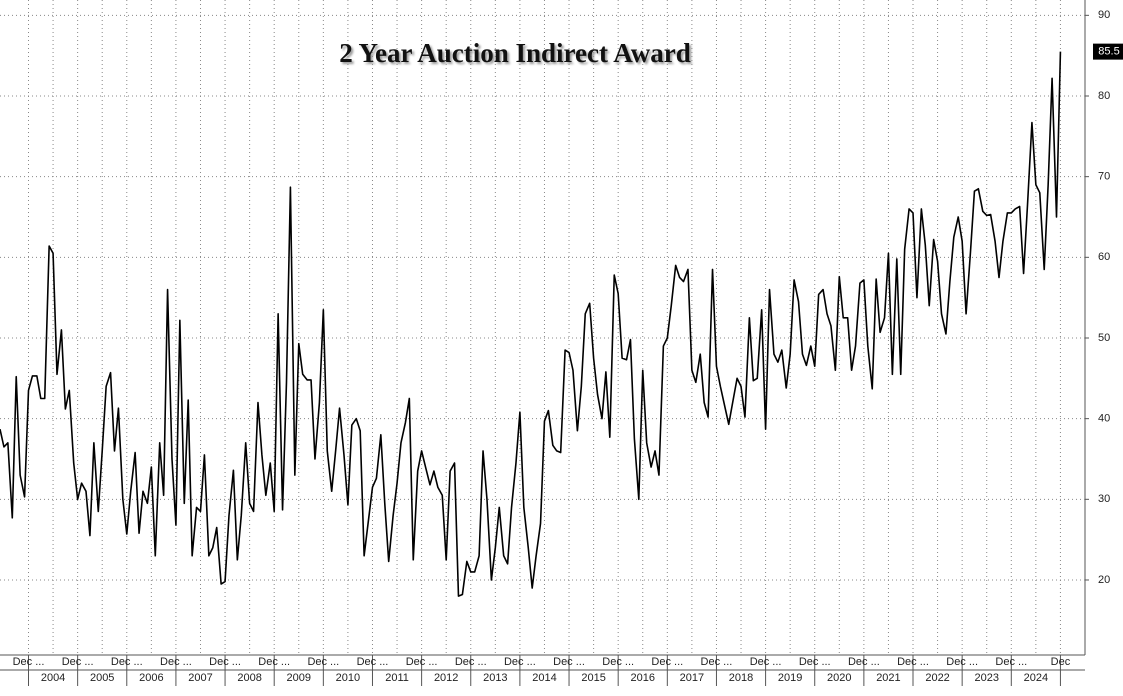  What do you see at coordinates (692, 678) in the screenshot?
I see `year-label: 2017` at bounding box center [692, 678].